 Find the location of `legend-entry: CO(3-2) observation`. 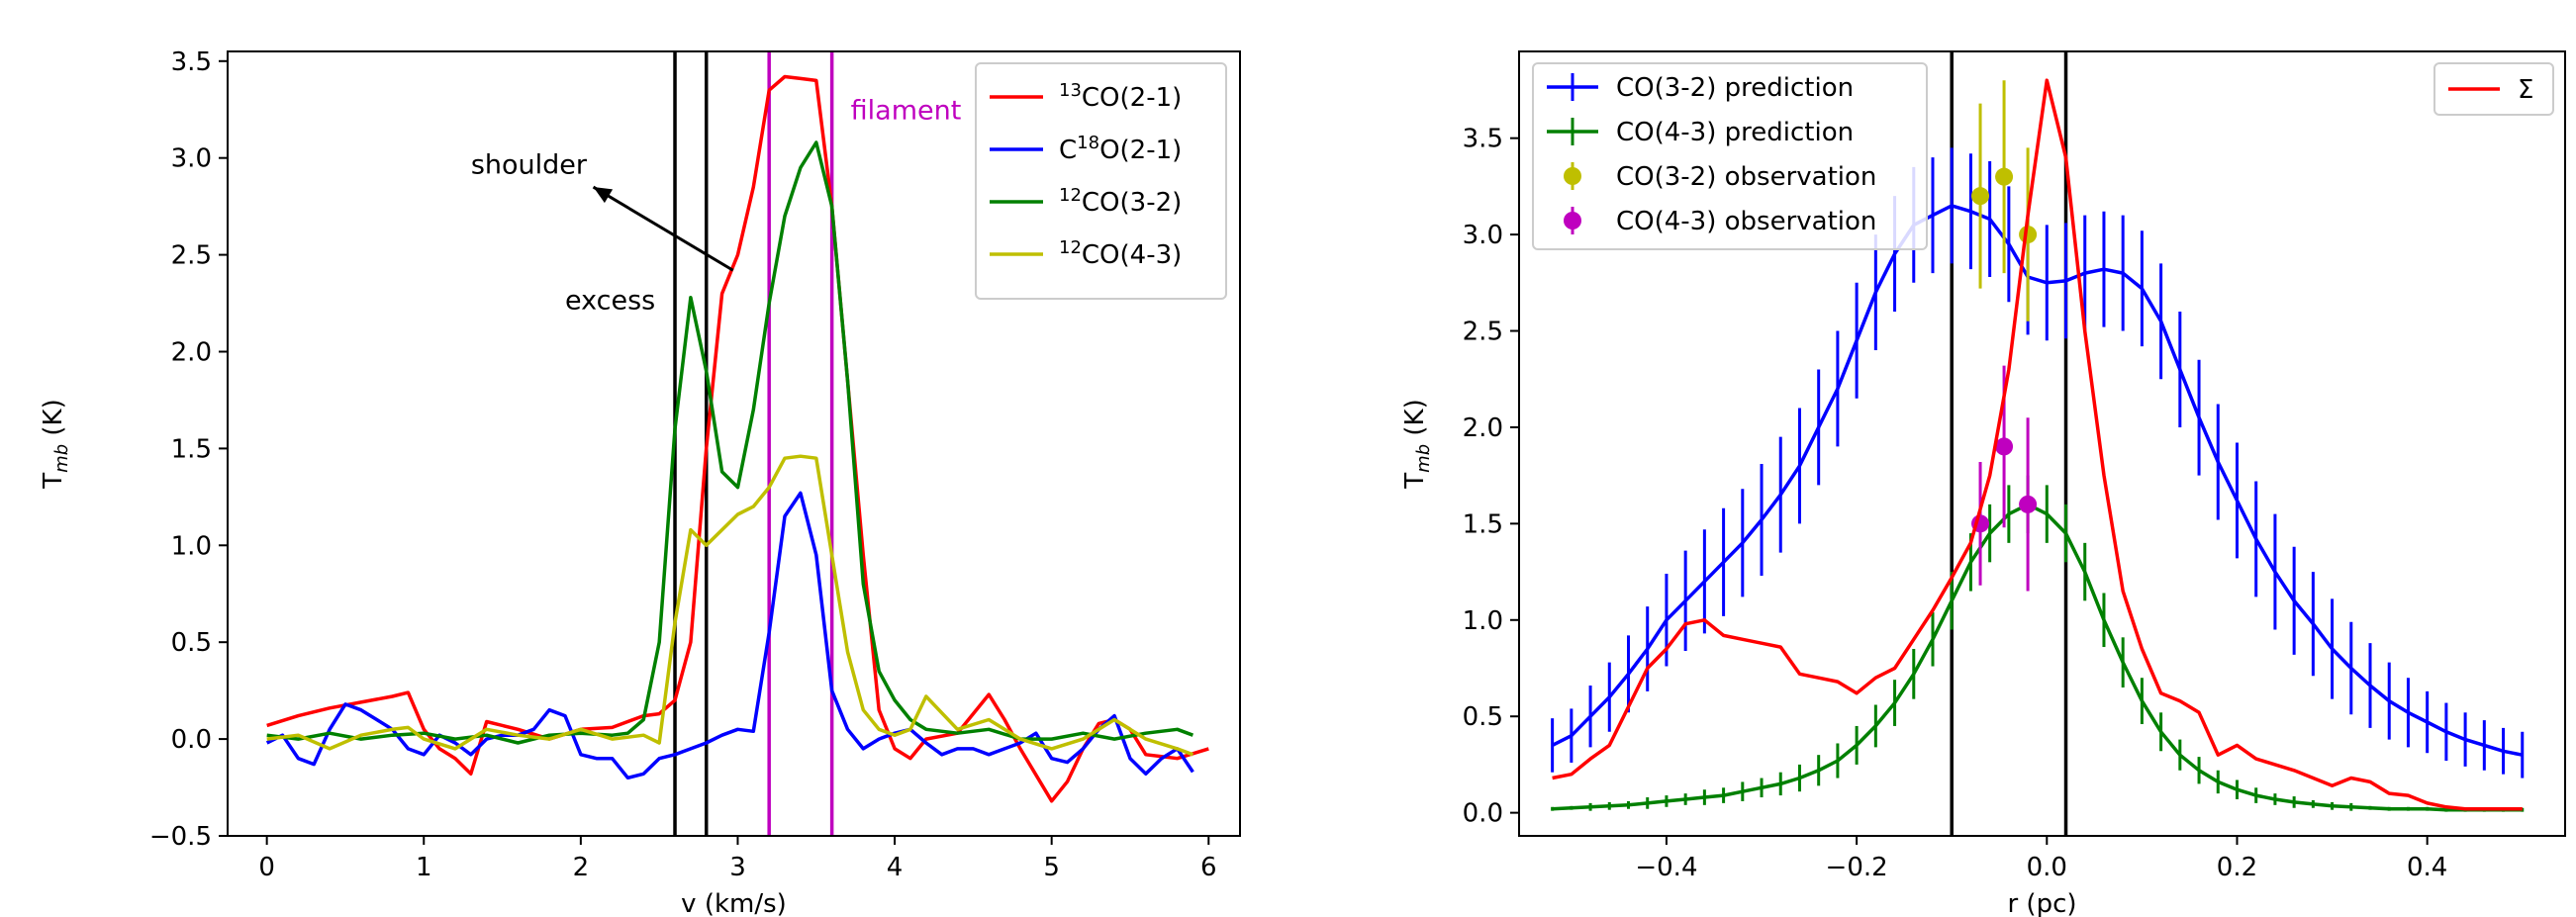

legend-entry: CO(3-2) observation is located at coordinates (1720, 177).